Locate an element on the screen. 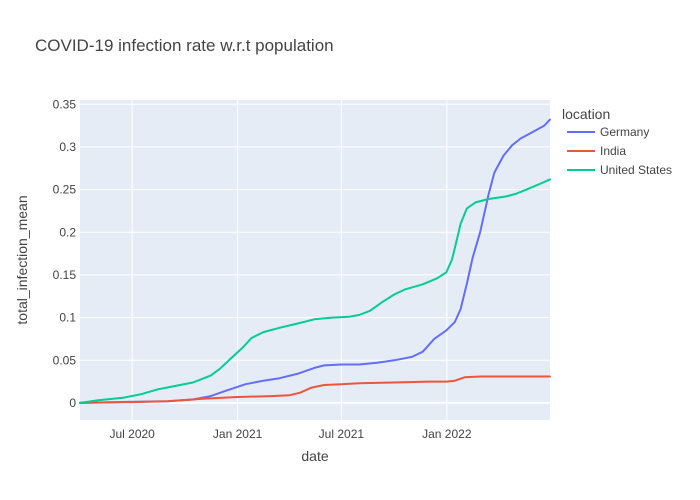 The height and width of the screenshot is (500, 700). x-axis-title: date is located at coordinates (314, 456).